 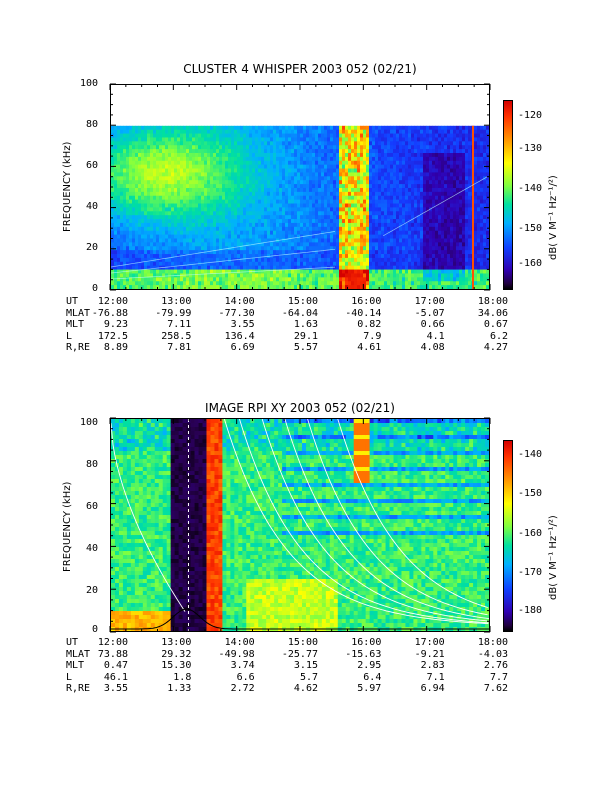 I want to click on cluster-title: CLUSTER 4 WHISPER 2003 052 (02/21), so click(x=300, y=69).